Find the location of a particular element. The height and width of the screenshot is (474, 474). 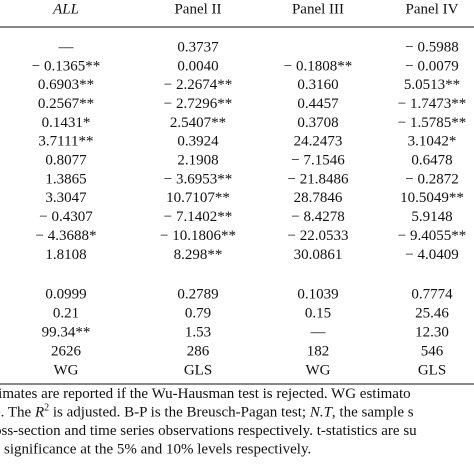

table-cell: 2626 is located at coordinates (66, 351).